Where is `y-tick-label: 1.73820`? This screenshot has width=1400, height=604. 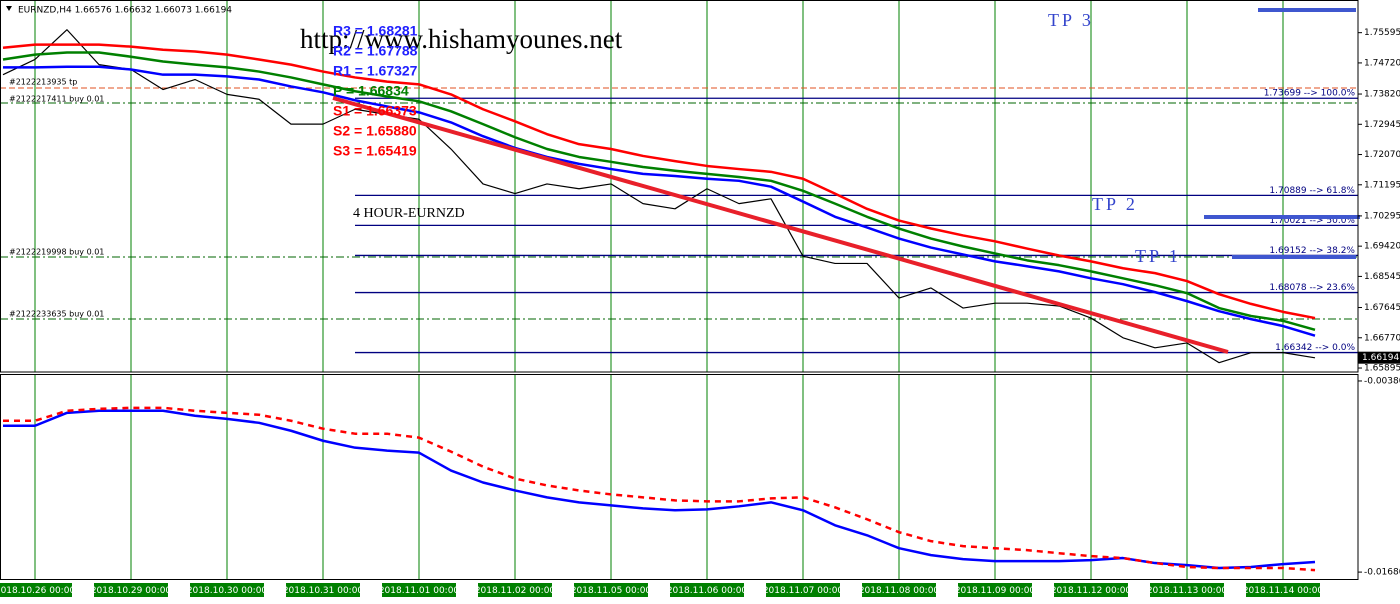
y-tick-label: 1.73820 is located at coordinates (1382, 95).